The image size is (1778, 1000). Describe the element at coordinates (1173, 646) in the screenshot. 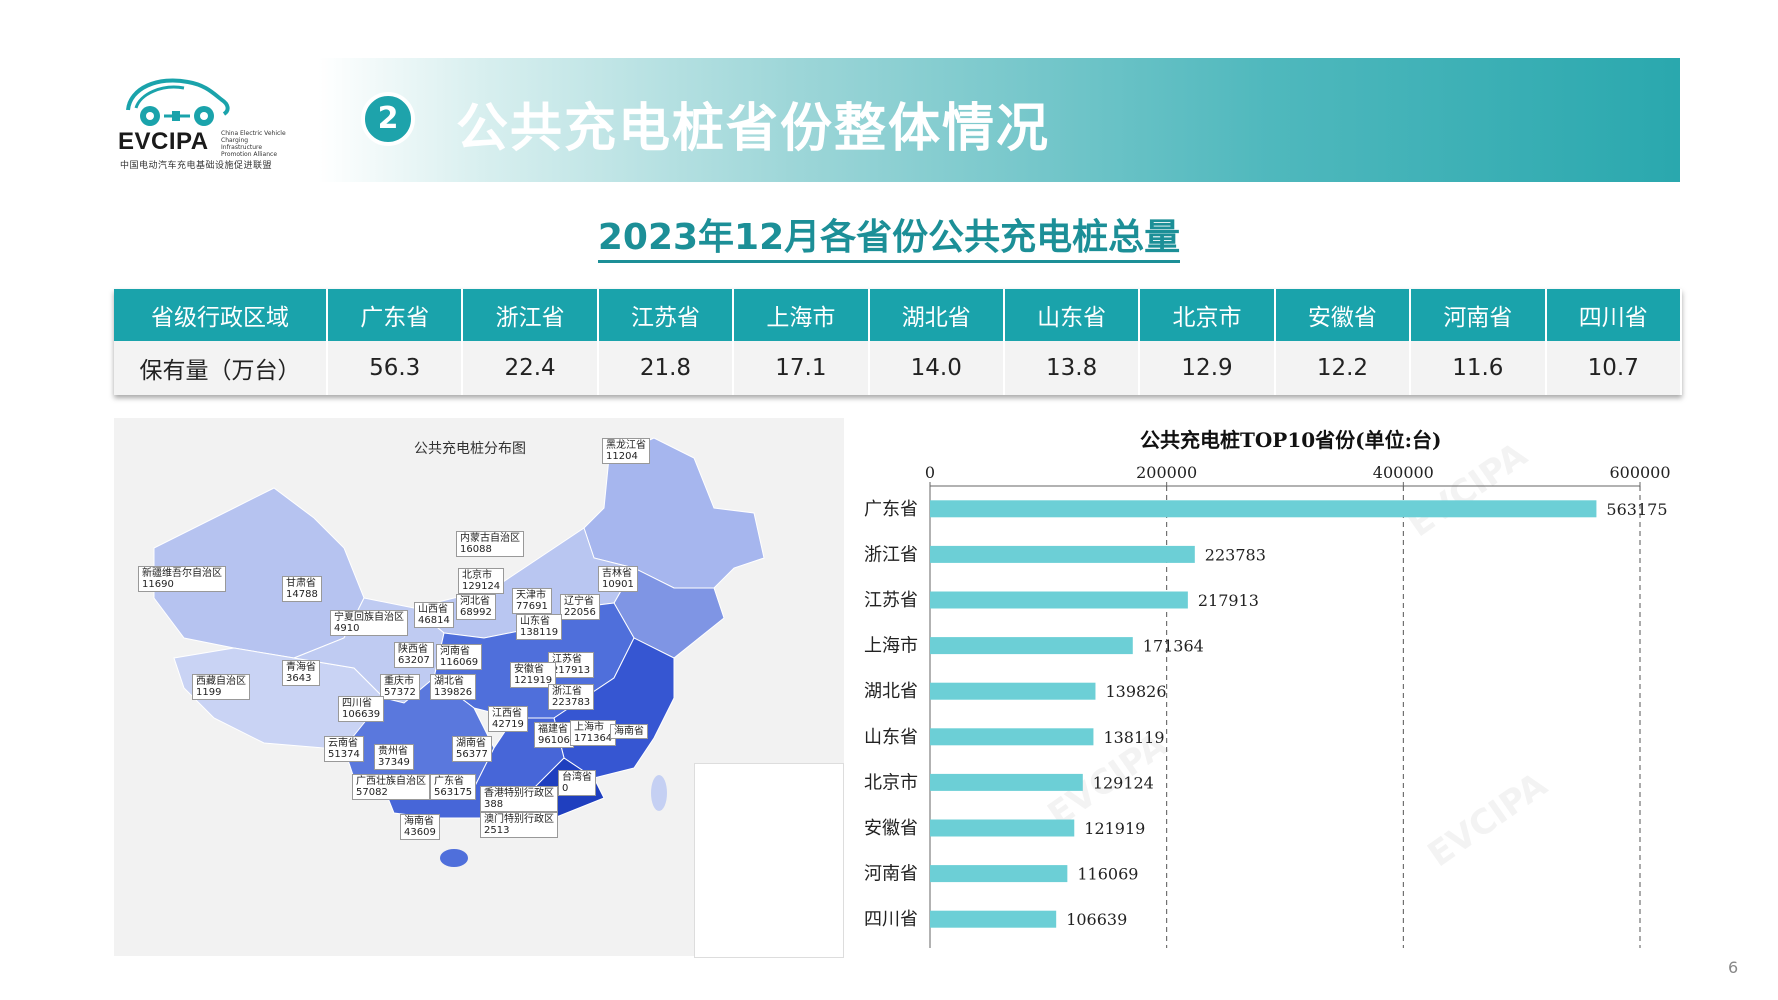

I see `data-label: 171364` at that location.